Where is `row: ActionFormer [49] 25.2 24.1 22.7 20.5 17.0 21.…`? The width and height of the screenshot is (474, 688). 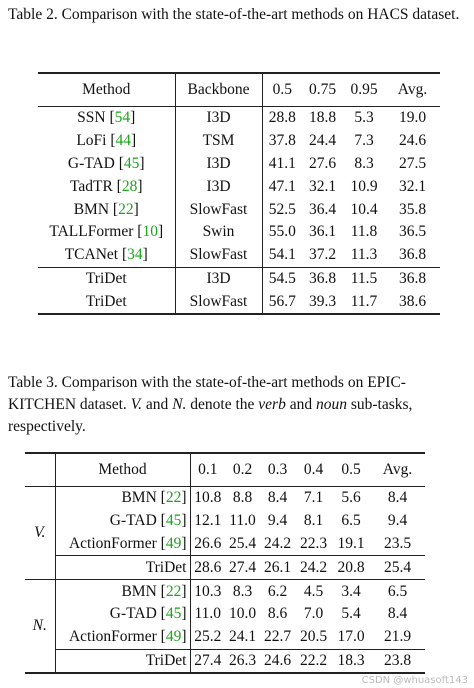 row: ActionFormer [49] 25.2 24.1 22.7 20.5 17.0 21.… is located at coordinates (225, 637).